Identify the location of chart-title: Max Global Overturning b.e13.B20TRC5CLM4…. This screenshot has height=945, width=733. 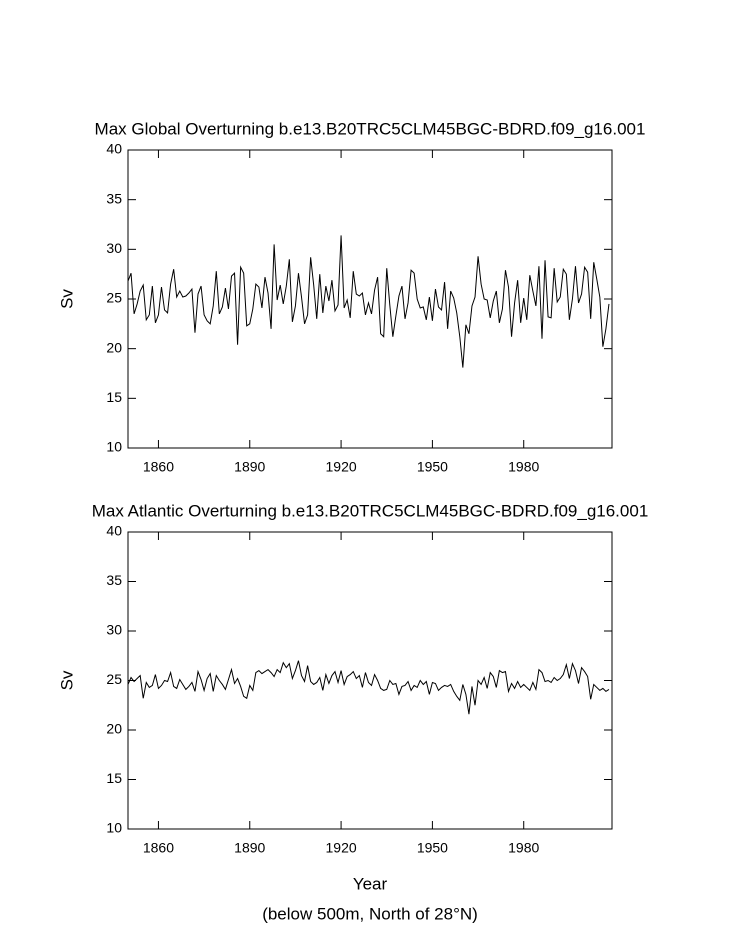
(370, 128).